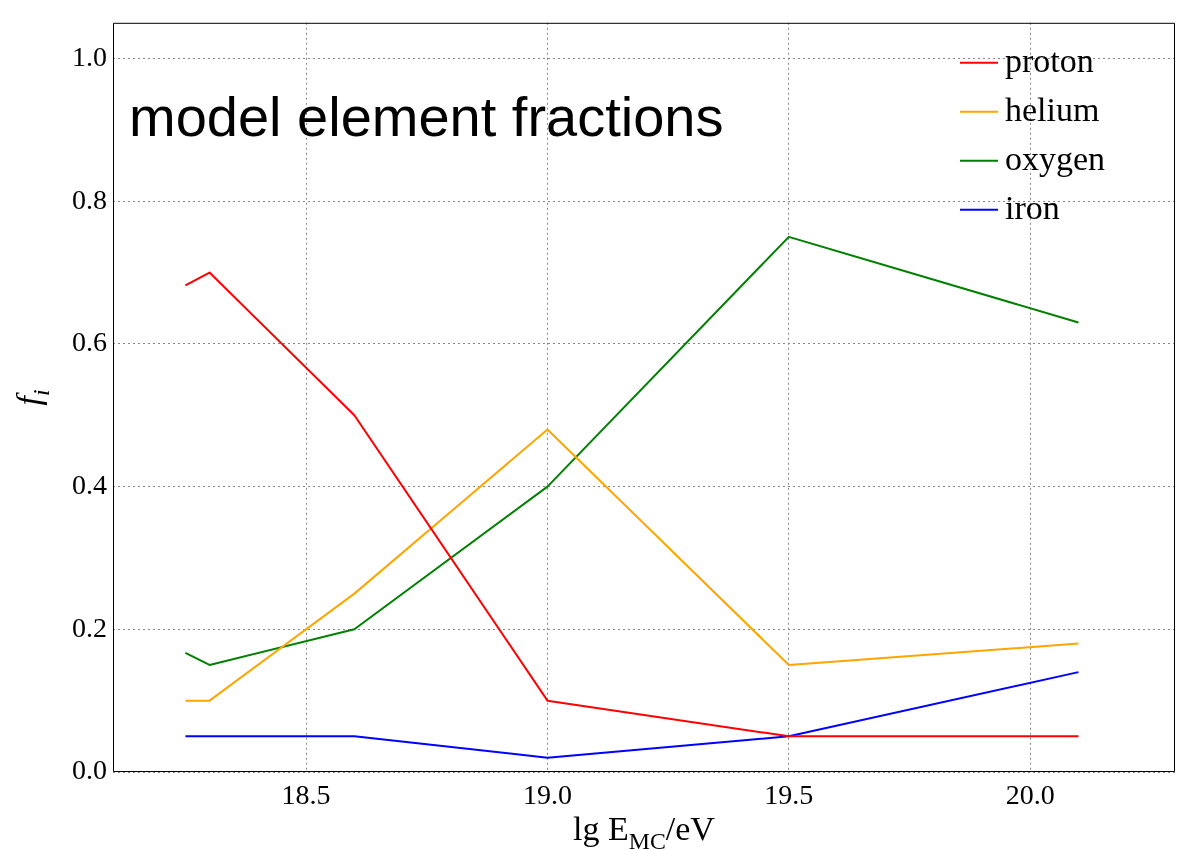 Image resolution: width=1179 pixels, height=850 pixels. What do you see at coordinates (1032, 207) in the screenshot?
I see `legend-label: iron` at bounding box center [1032, 207].